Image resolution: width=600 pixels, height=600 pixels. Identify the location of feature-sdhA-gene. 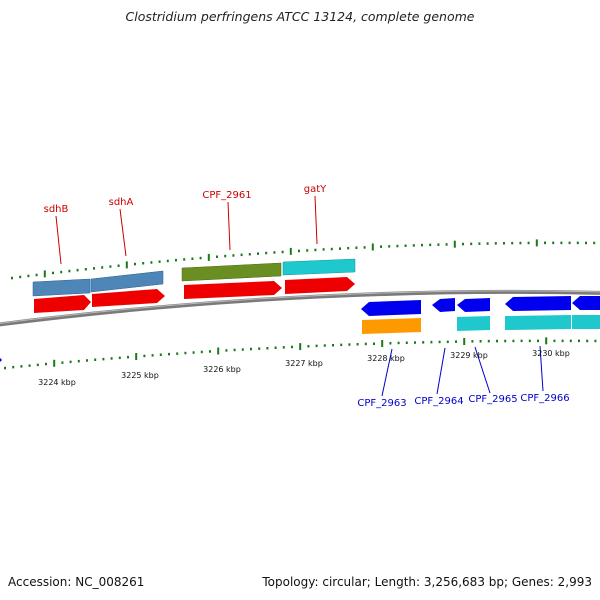
(127, 281).